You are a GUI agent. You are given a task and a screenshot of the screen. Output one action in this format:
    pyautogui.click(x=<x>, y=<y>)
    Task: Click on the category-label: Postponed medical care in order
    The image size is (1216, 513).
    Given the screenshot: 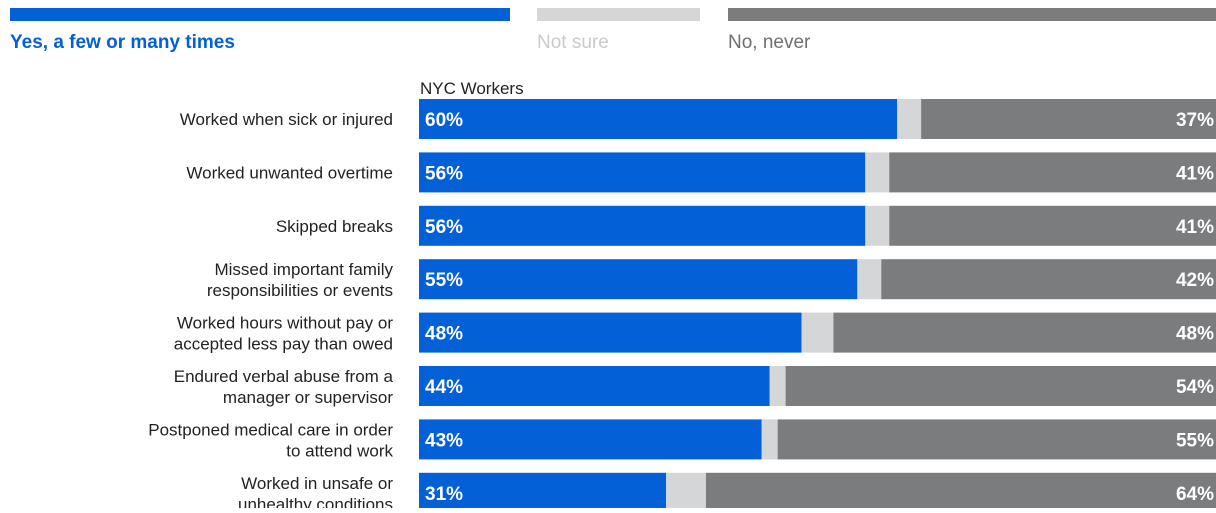 What is the action you would take?
    pyautogui.click(x=270, y=429)
    